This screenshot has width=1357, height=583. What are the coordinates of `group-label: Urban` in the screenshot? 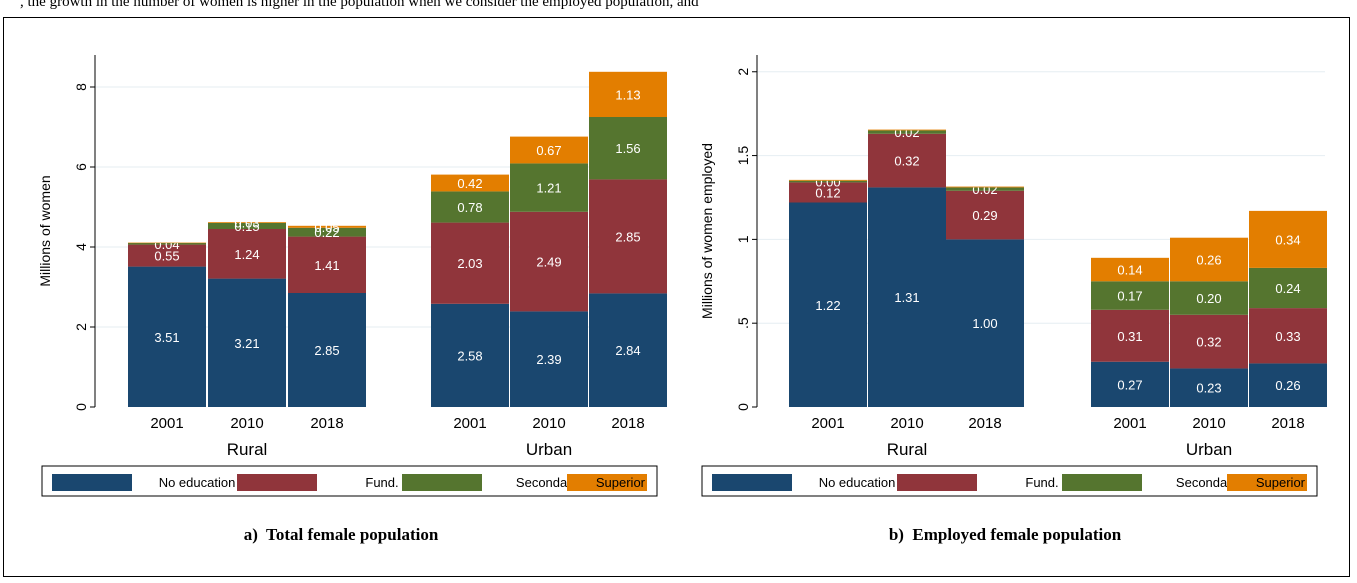 It's located at (1209, 449).